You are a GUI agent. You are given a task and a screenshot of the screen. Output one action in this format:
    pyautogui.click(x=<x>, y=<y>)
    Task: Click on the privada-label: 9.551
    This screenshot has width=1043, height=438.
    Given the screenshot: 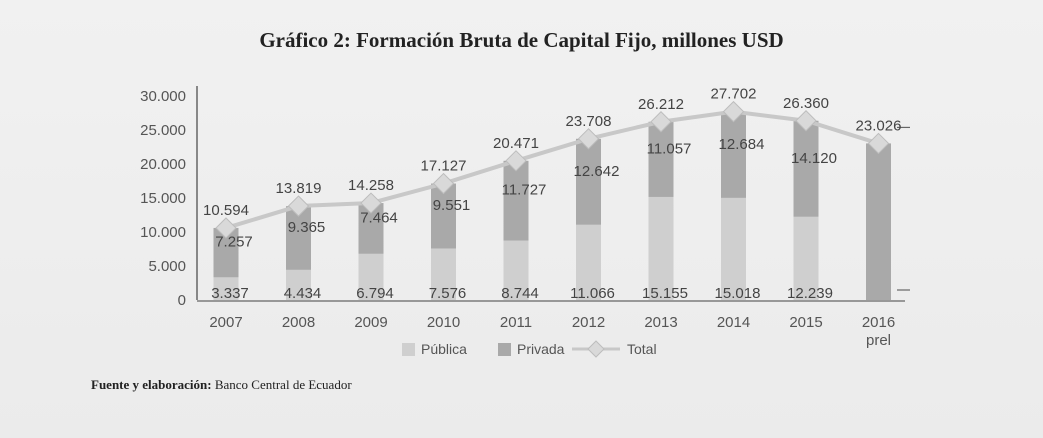 What is the action you would take?
    pyautogui.click(x=452, y=205)
    